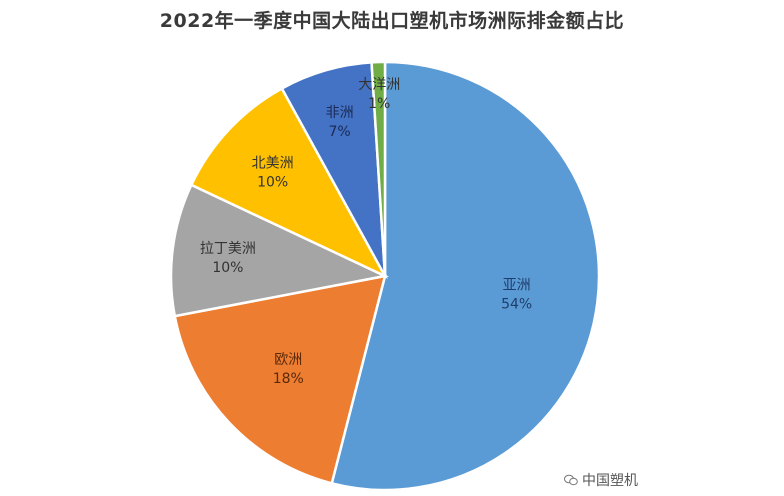 This screenshot has height=496, width=784. What do you see at coordinates (517, 286) in the screenshot?
I see `slice-name-label: 亚洲` at bounding box center [517, 286].